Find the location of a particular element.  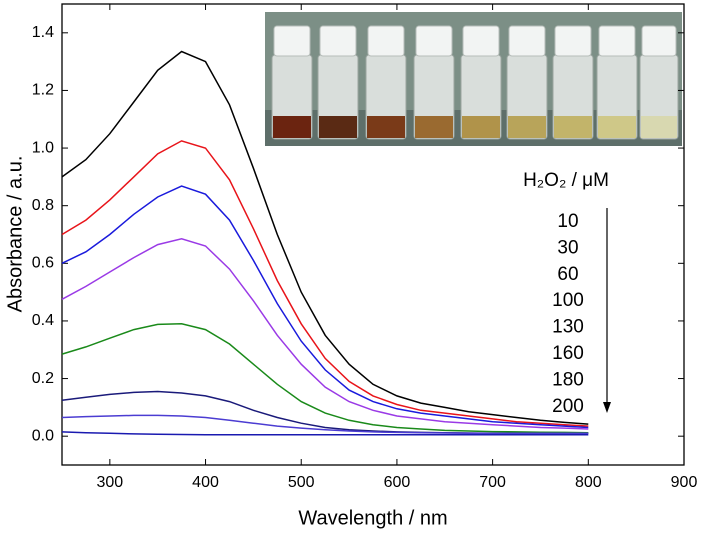

inset-photo is located at coordinates (473, 79).